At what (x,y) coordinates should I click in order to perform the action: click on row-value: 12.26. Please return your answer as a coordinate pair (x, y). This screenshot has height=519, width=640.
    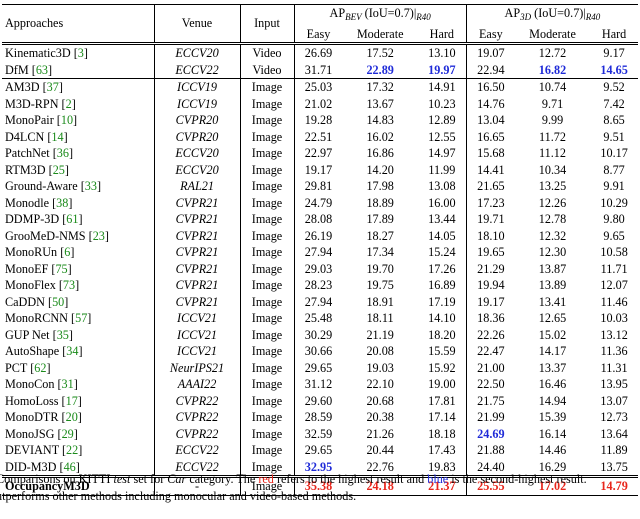
    Looking at the image, I should click on (552, 202).